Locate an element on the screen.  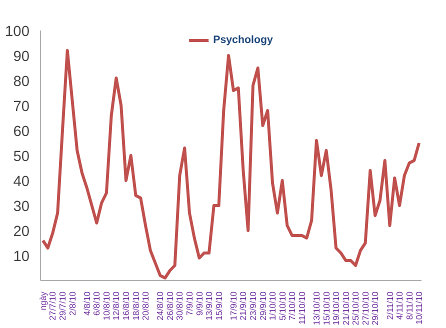
x-tick-label: 21/9/10 is located at coordinates (243, 305).